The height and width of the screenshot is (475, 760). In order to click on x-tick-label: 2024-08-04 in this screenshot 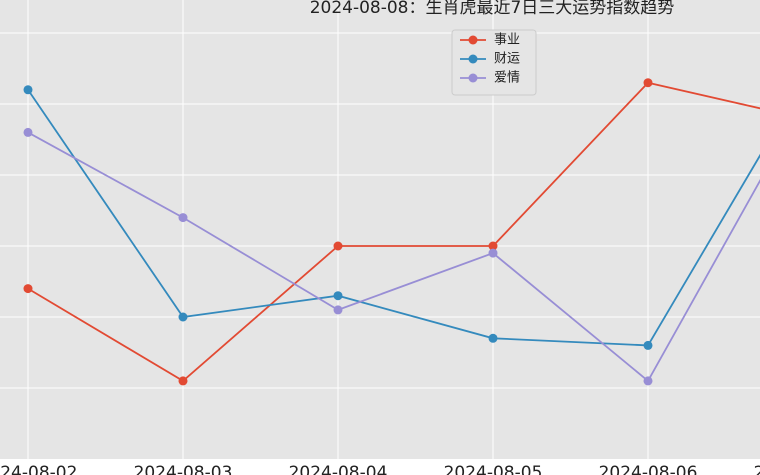, I will do `click(338, 469)`.